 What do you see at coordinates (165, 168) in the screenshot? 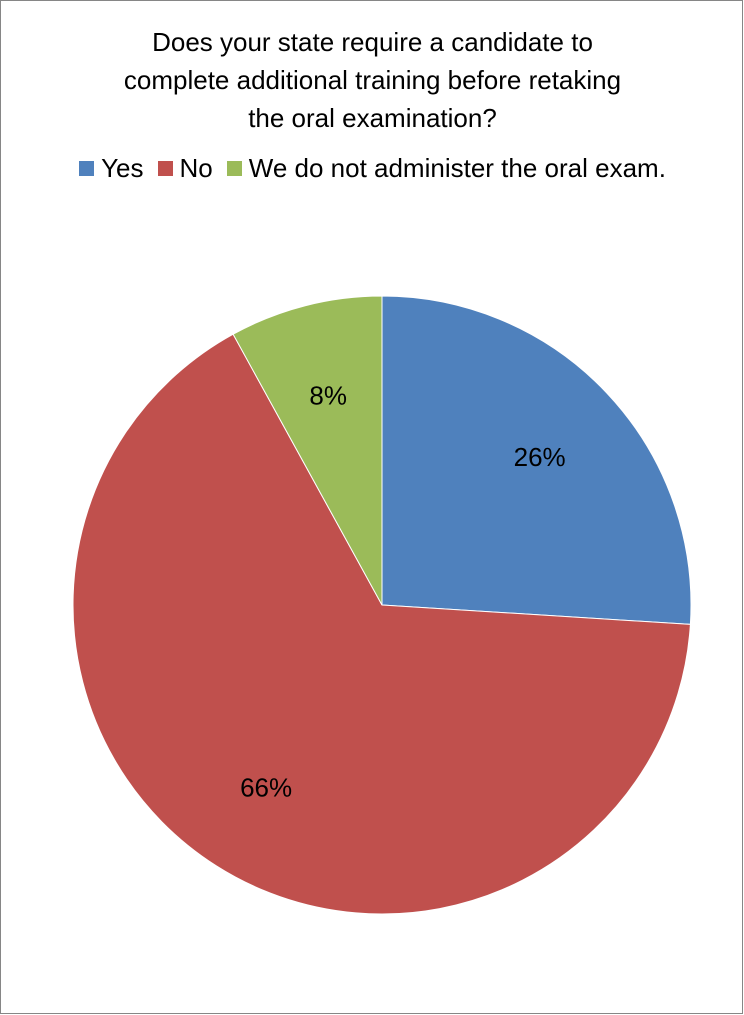
I see `legend-swatch-no` at bounding box center [165, 168].